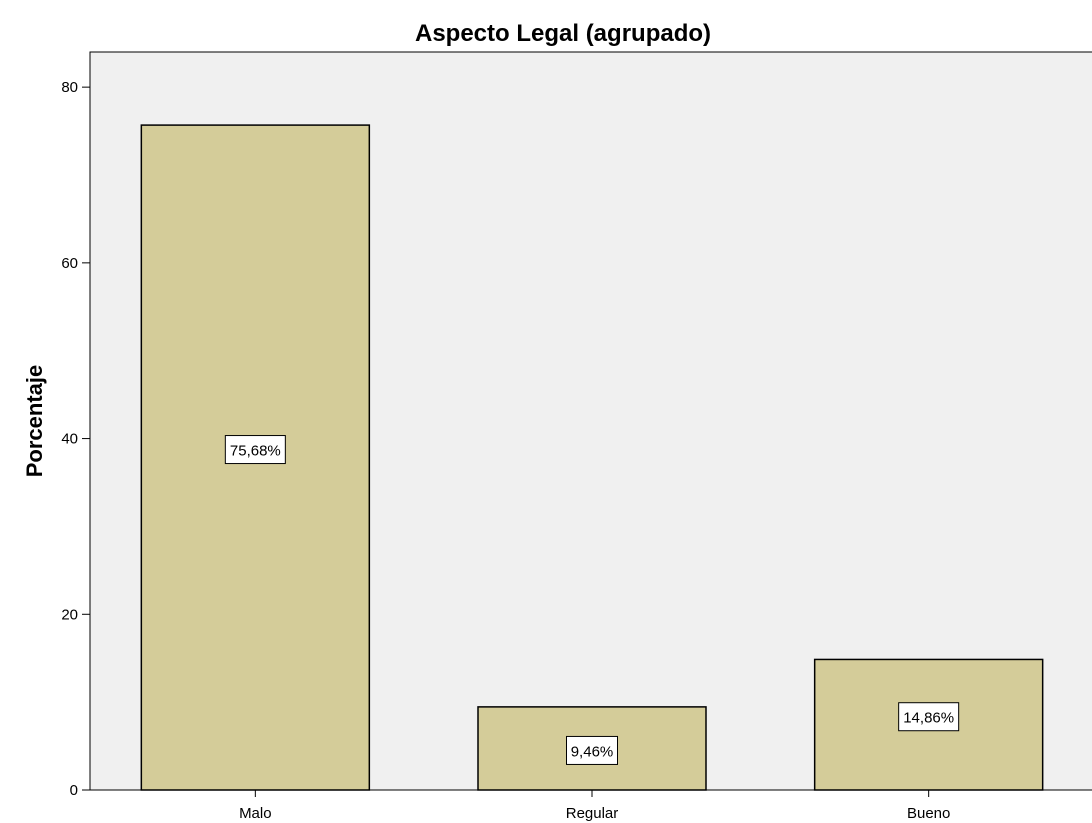 The width and height of the screenshot is (1092, 823). I want to click on y-axis: 0 20 40 60 80, so click(76, 425).